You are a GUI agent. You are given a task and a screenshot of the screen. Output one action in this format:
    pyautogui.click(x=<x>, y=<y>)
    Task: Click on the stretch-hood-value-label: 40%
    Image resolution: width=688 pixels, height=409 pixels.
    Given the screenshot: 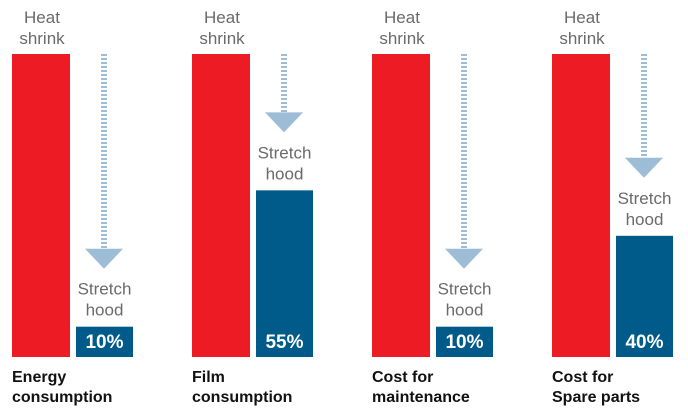 What is the action you would take?
    pyautogui.click(x=644, y=342)
    